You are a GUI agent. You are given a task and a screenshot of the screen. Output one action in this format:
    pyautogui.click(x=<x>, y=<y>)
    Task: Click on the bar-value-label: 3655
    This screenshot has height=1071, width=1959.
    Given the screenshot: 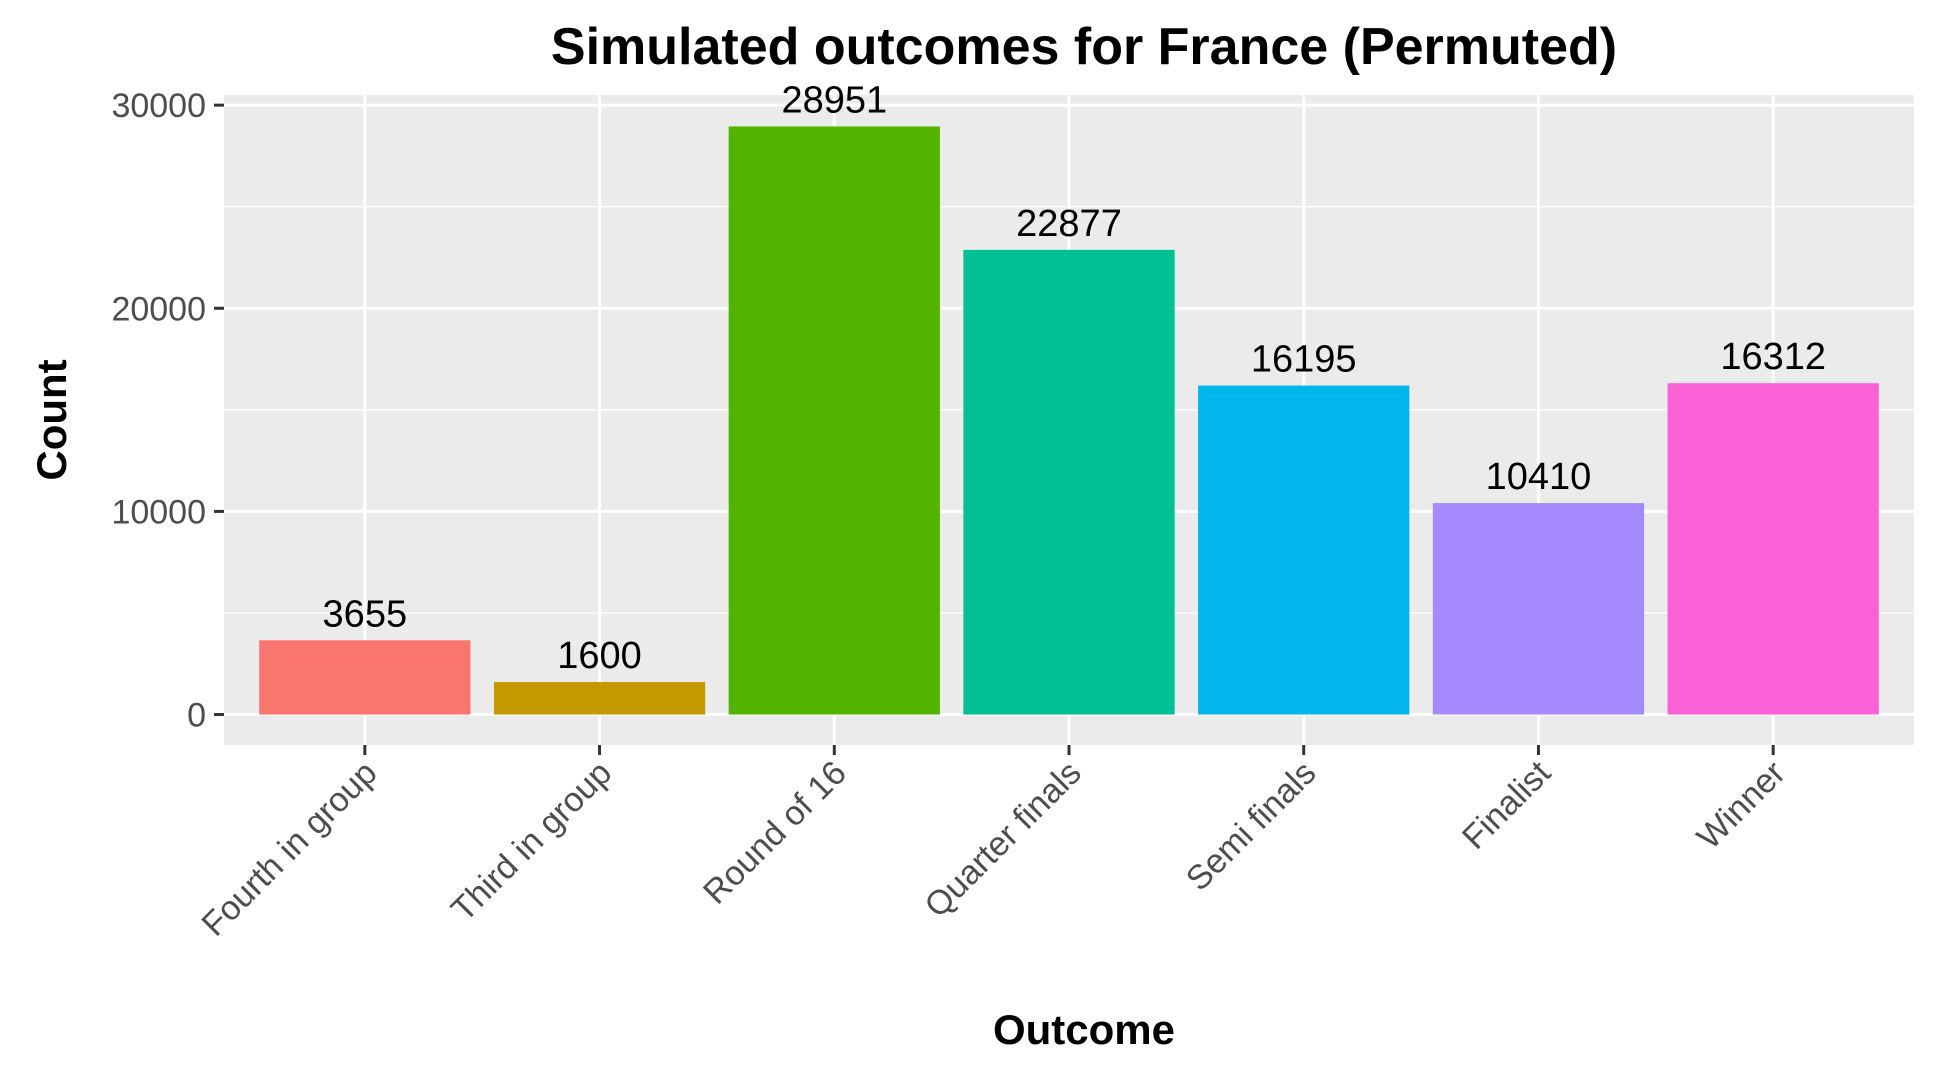 What is the action you would take?
    pyautogui.click(x=365, y=614)
    